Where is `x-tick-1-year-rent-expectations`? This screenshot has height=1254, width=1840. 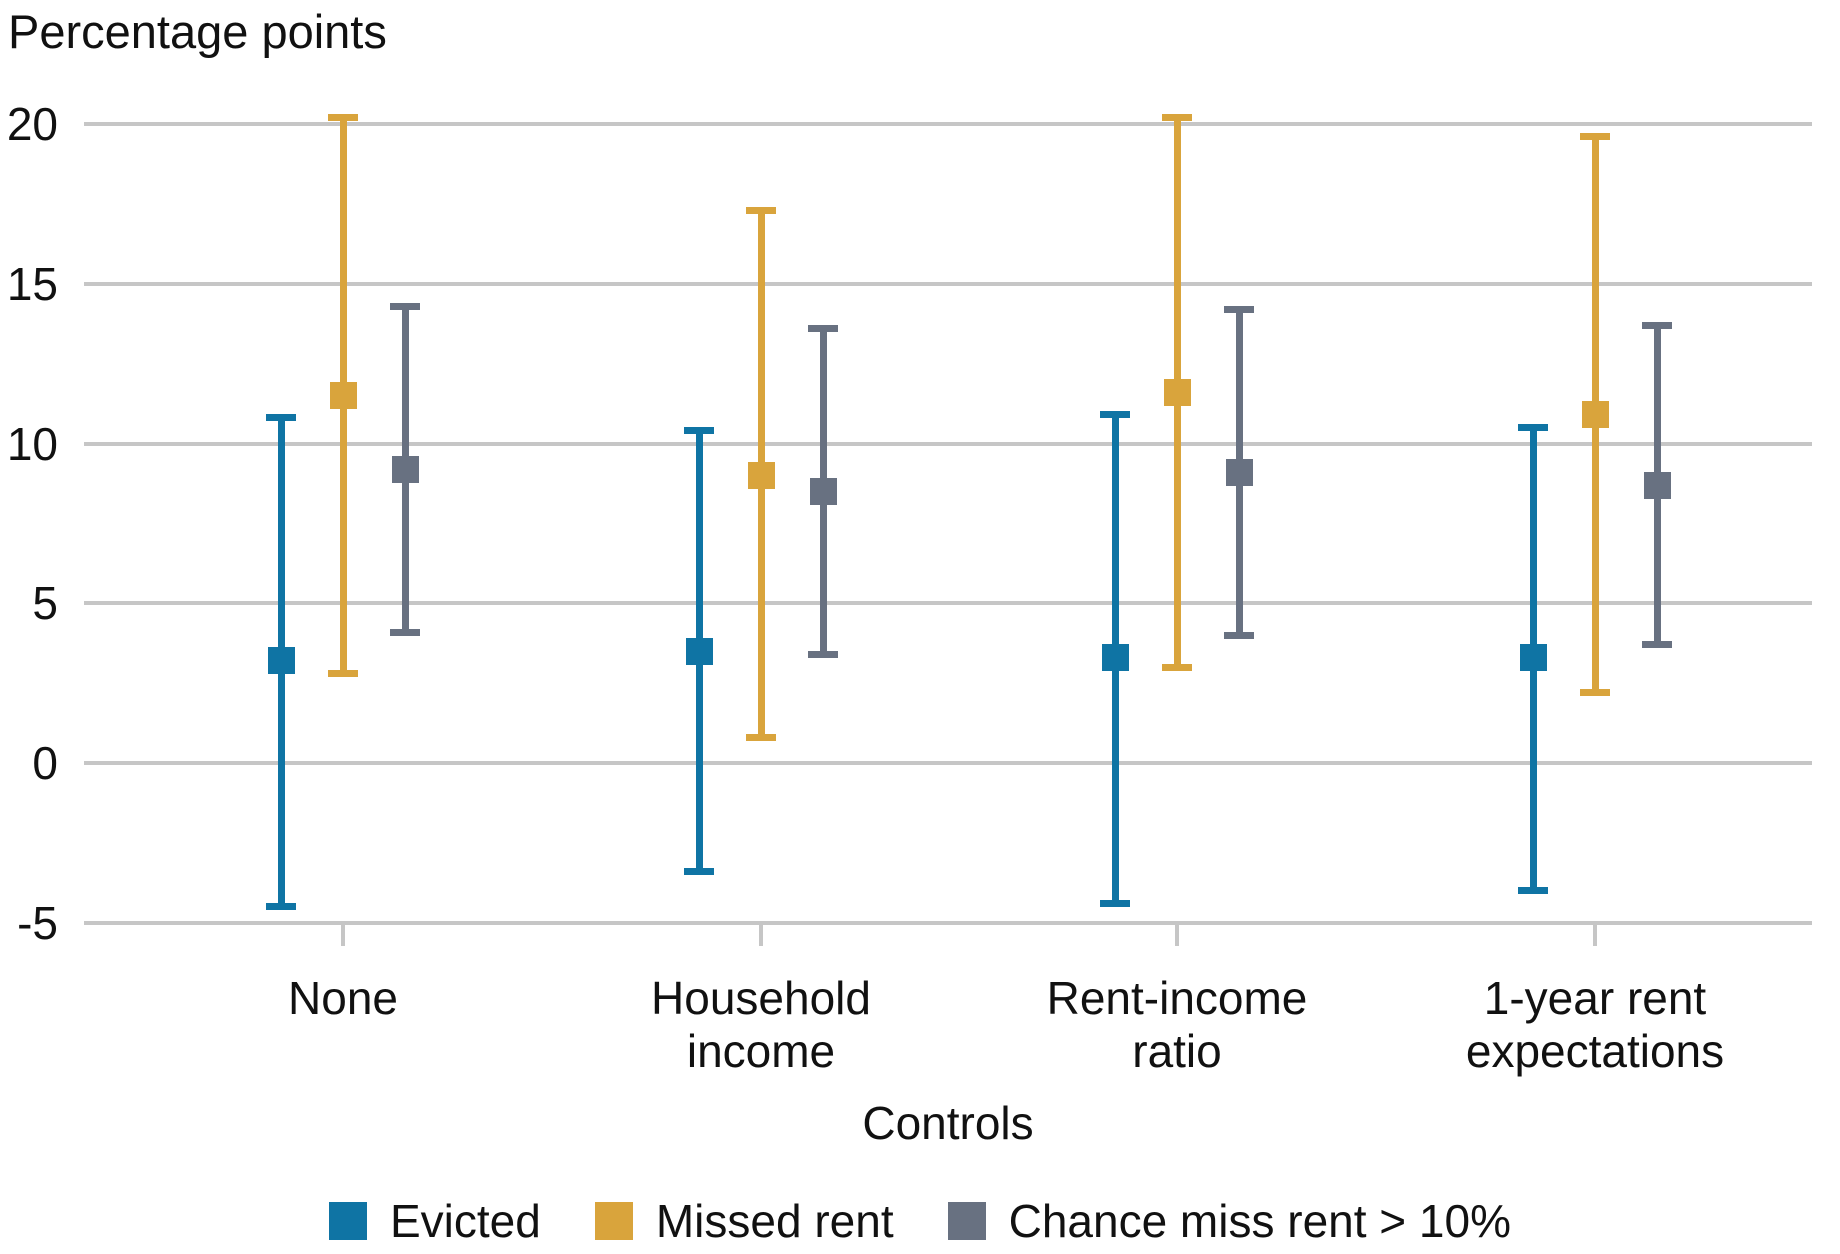 x-tick-1-year-rent-expectations is located at coordinates (1595, 934).